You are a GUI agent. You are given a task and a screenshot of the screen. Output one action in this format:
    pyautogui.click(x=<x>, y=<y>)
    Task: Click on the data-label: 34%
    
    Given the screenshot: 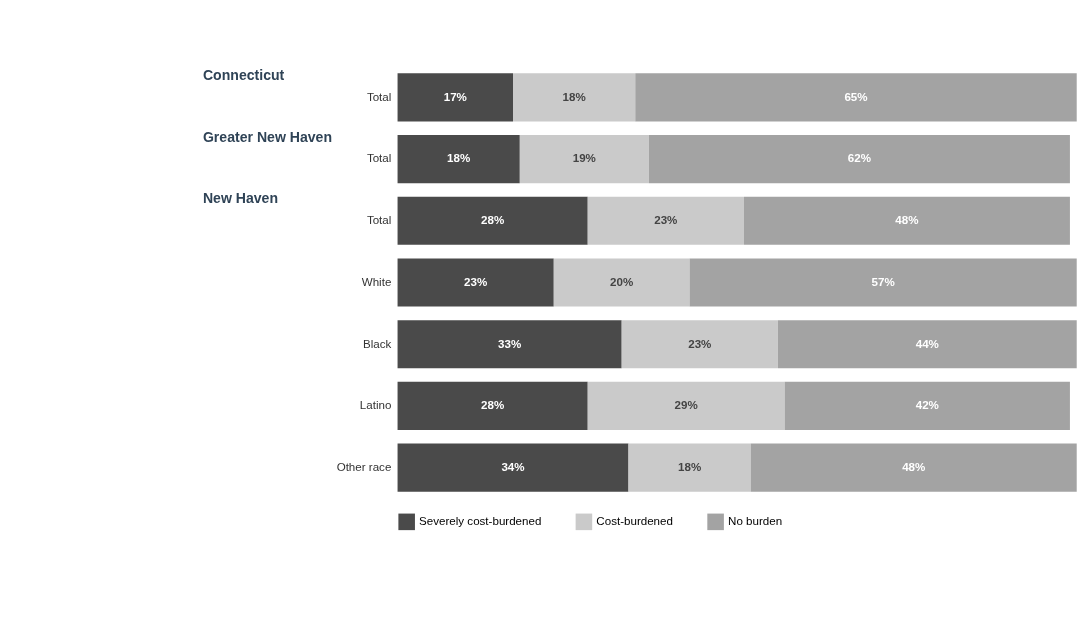 What is the action you would take?
    pyautogui.click(x=513, y=466)
    